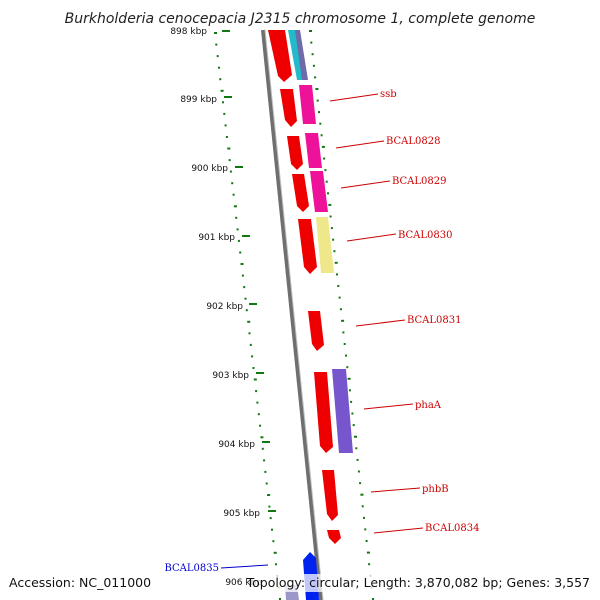 This screenshot has width=600, height=600. I want to click on footer-backdrop, so click(425, 583).